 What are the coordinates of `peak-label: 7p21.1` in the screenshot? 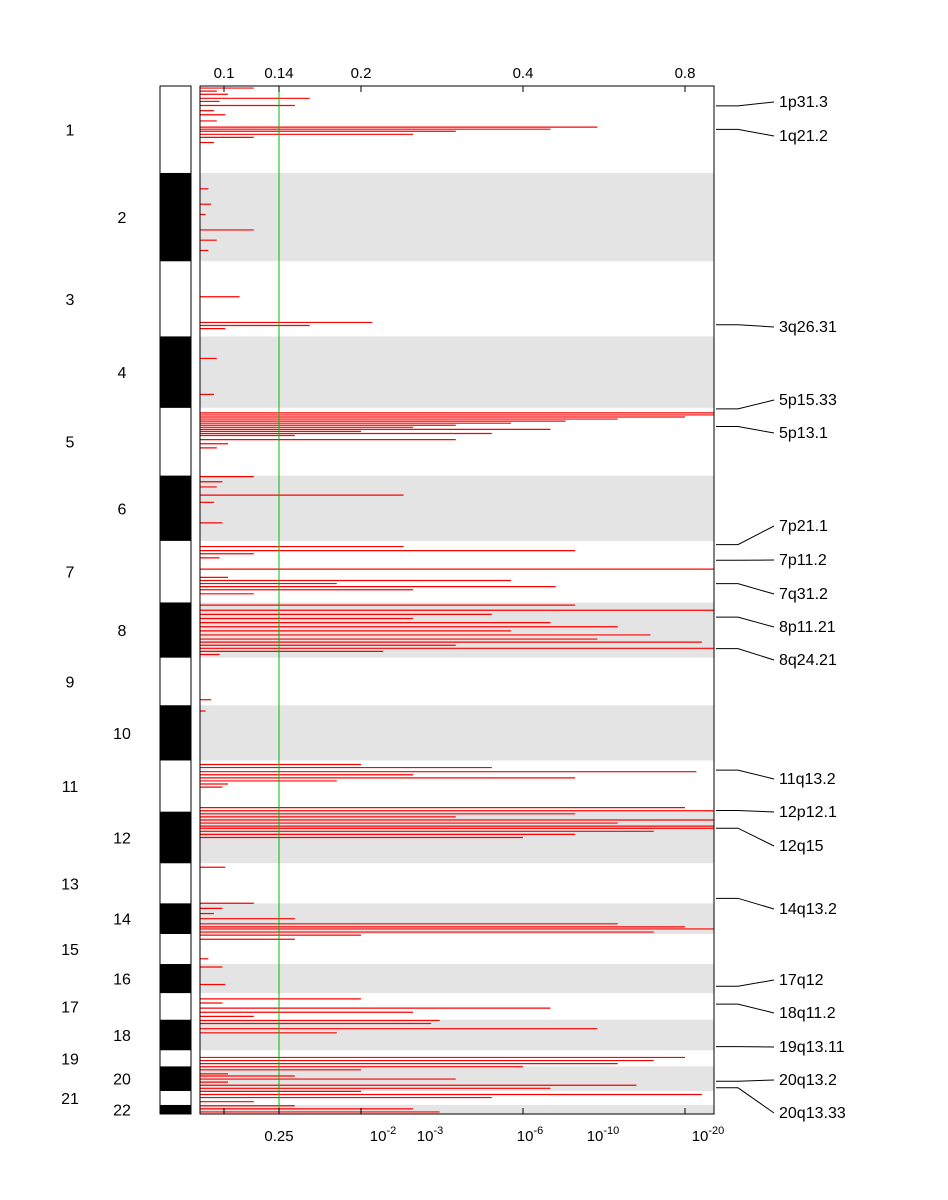 It's located at (803, 526).